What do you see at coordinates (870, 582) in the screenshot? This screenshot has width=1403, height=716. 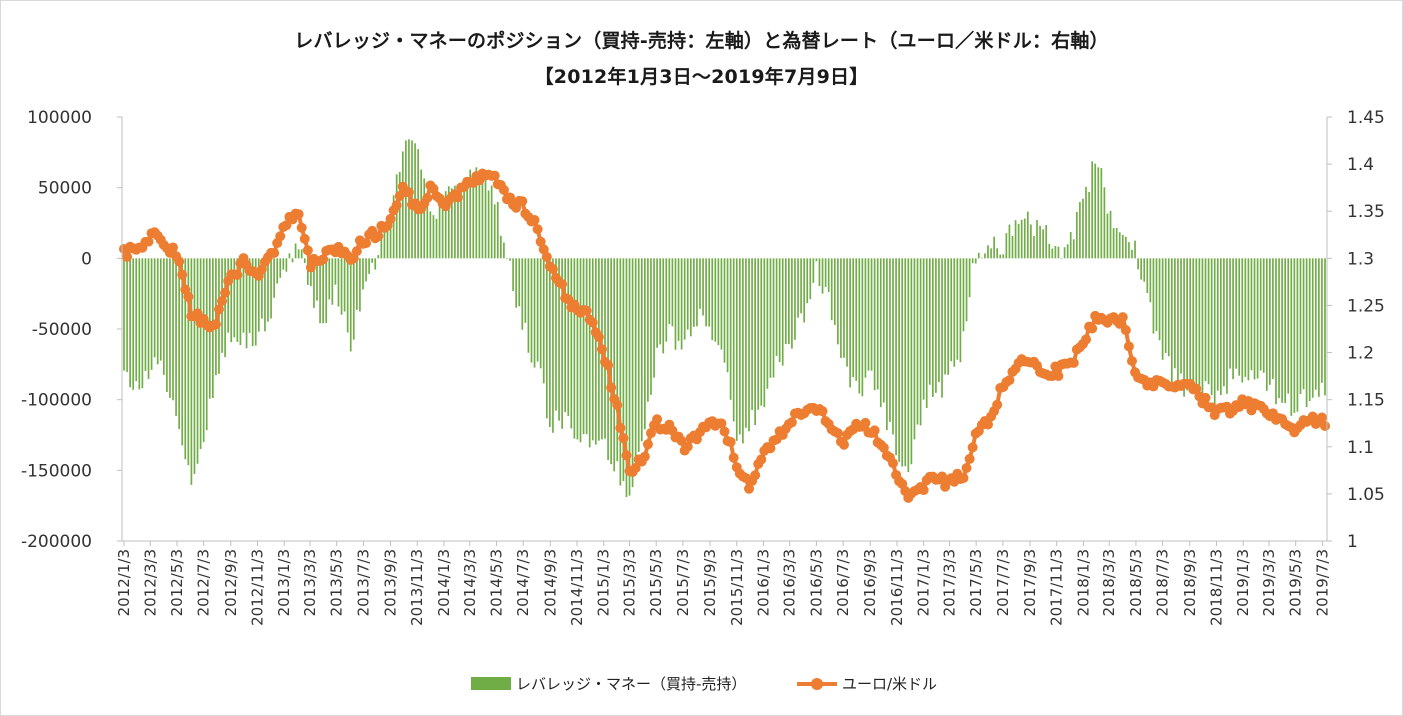 I see `x-tick-label: 2016/9/3` at bounding box center [870, 582].